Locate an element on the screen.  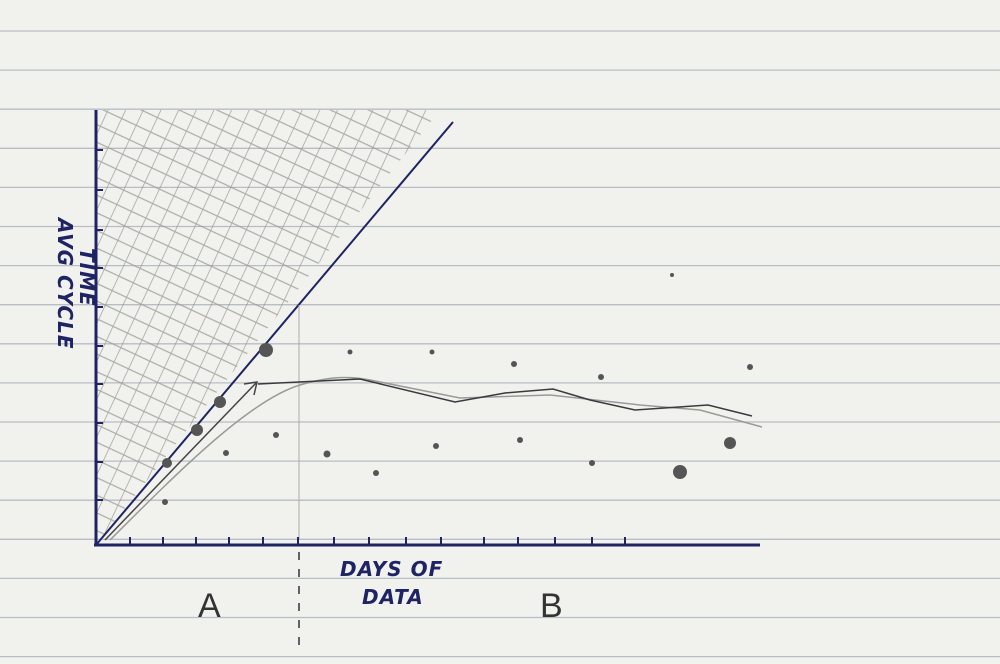
region-label: A is located at coordinates (209, 606).